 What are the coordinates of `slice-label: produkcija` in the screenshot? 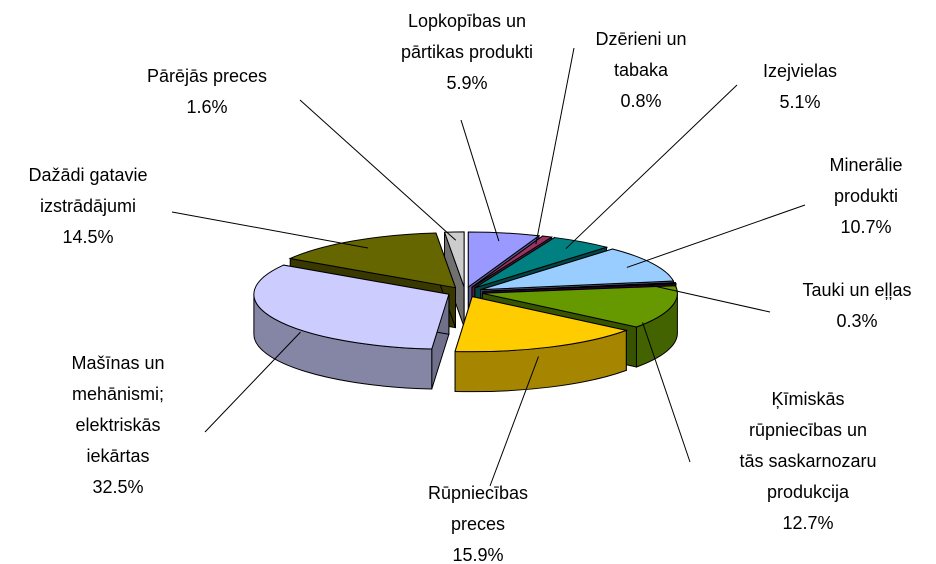 It's located at (808, 492).